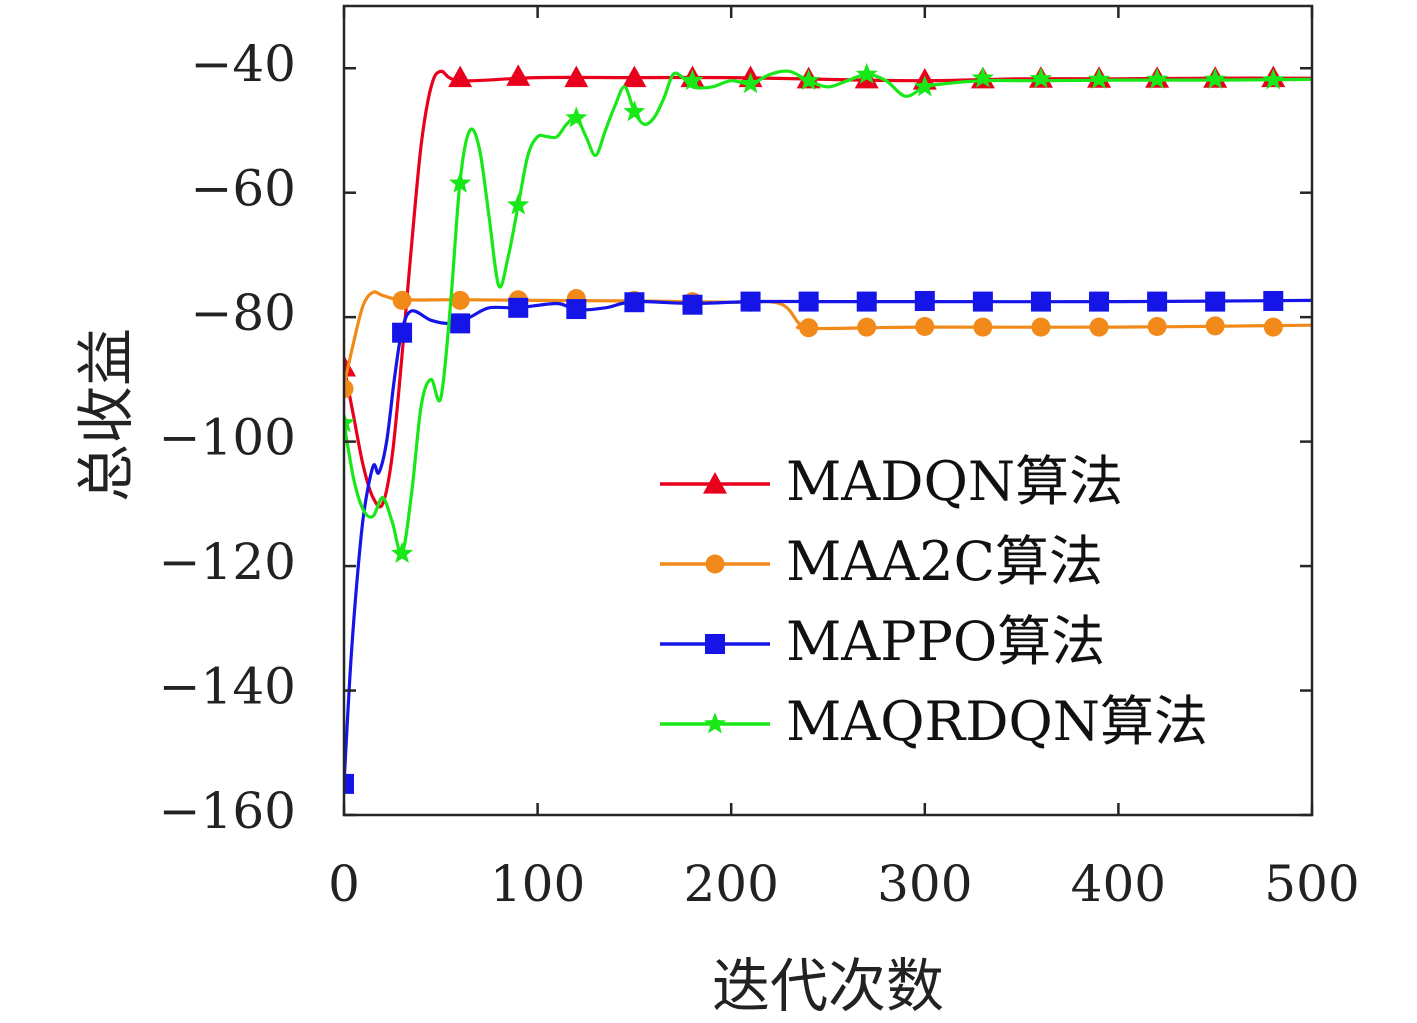 The image size is (1417, 1023). What do you see at coordinates (243, 64) in the screenshot?
I see `y-tick-label: −40` at bounding box center [243, 64].